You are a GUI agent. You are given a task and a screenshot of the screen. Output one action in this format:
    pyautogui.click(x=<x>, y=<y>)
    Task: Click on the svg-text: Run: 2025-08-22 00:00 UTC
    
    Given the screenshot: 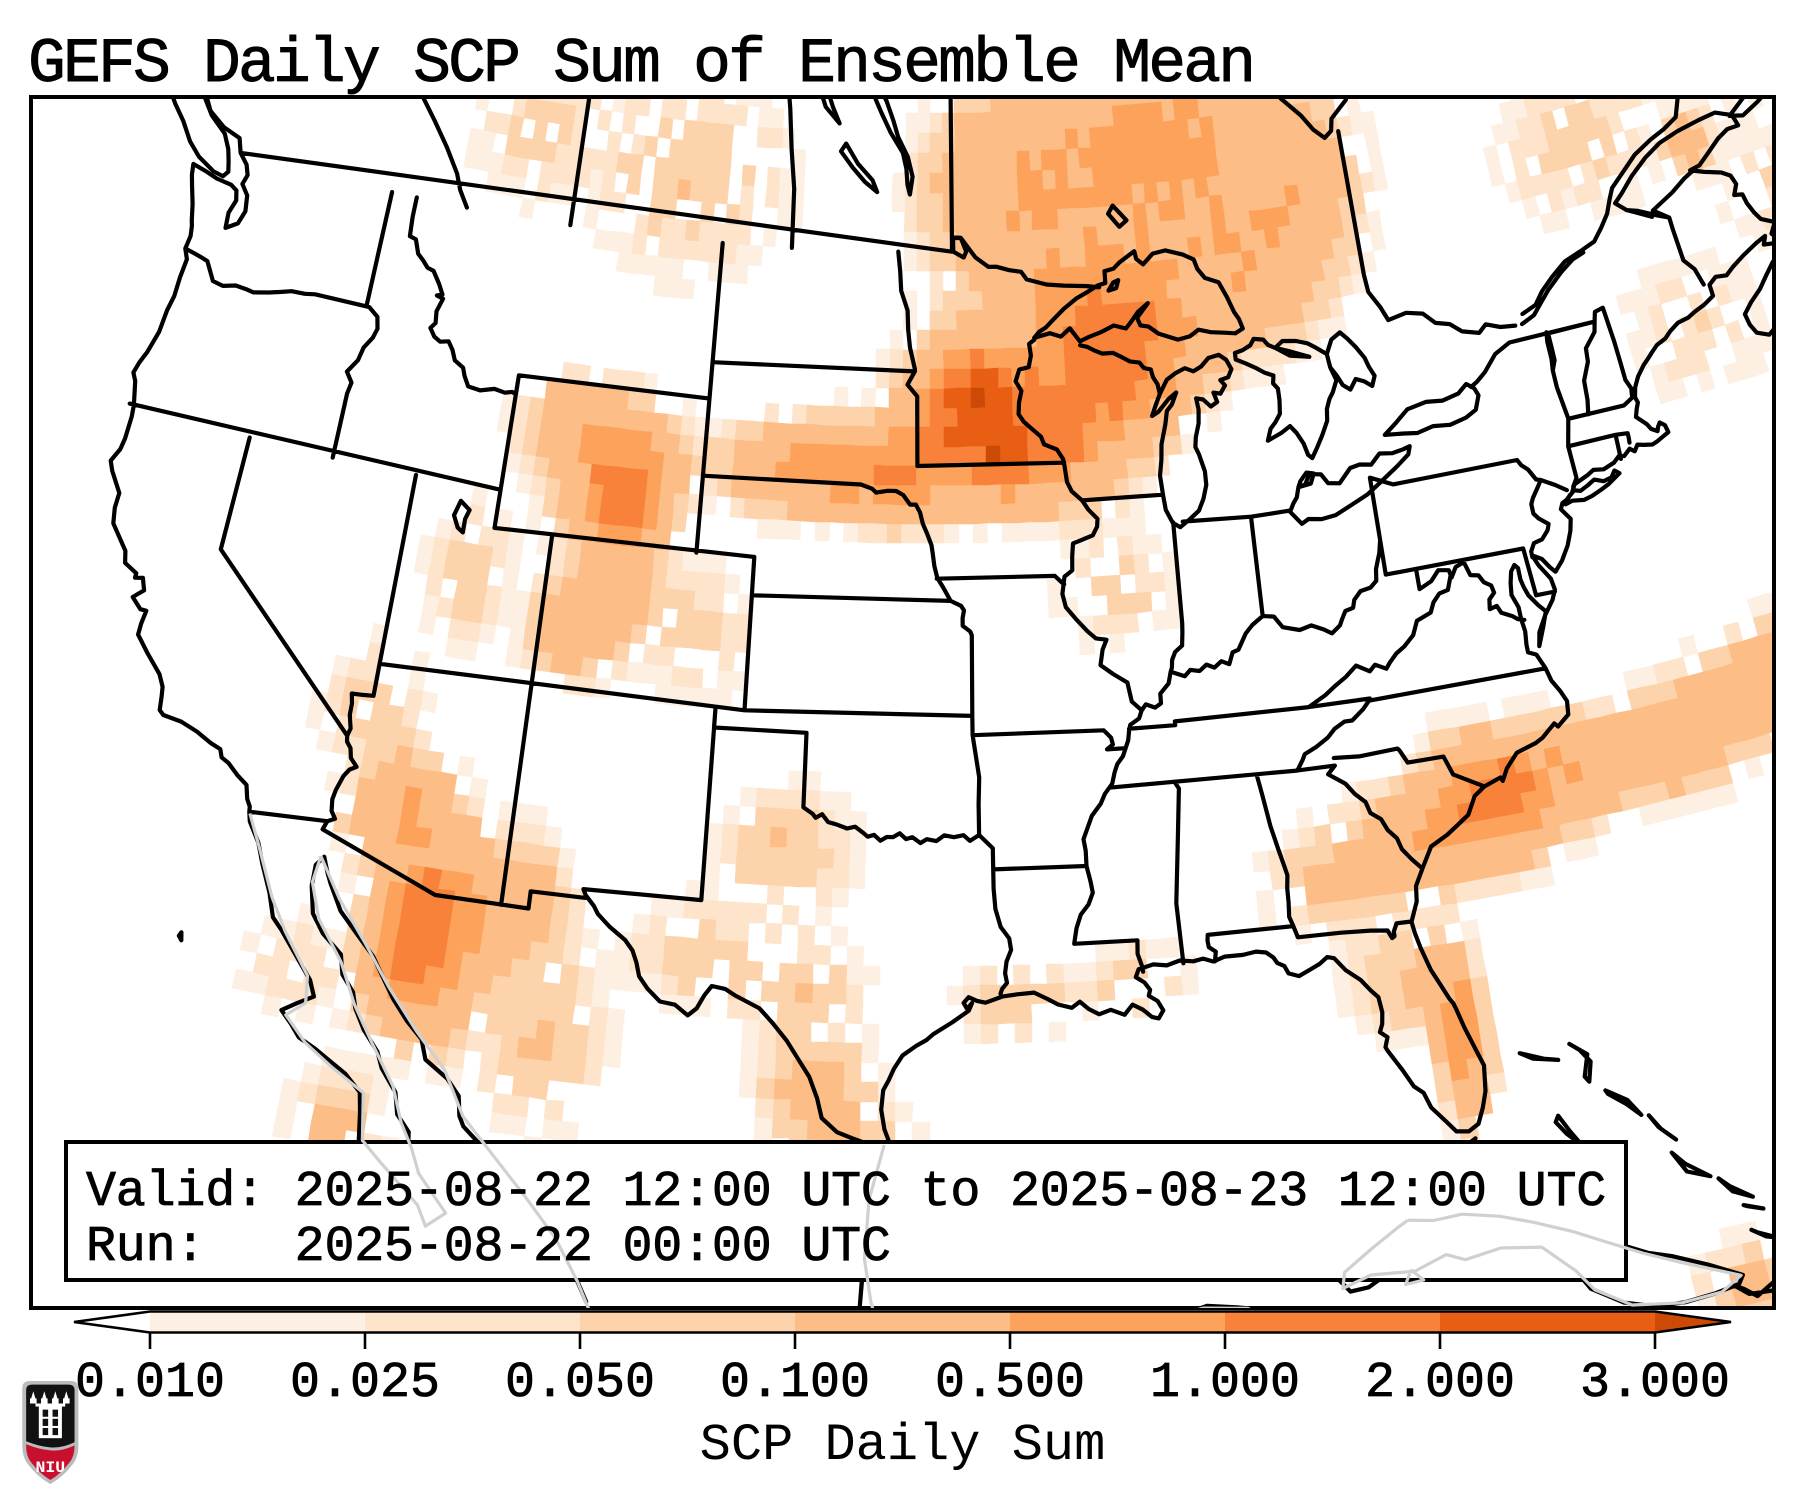 What is the action you would take?
    pyautogui.click(x=488, y=1247)
    